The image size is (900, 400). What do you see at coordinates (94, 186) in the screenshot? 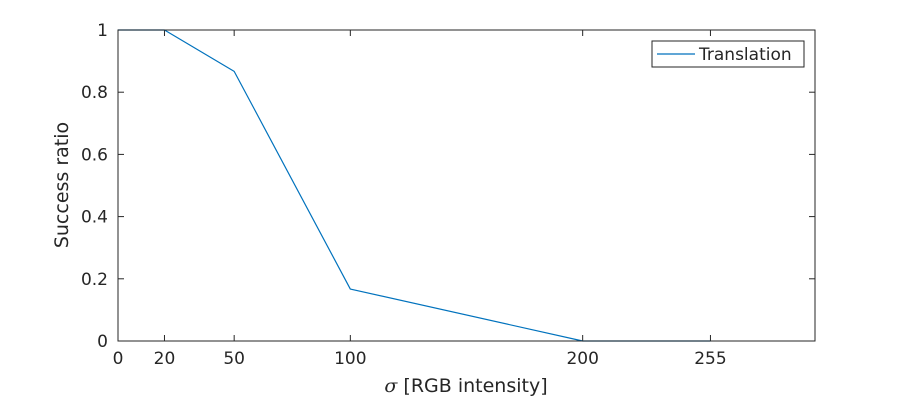
I see `y-tick-labels: 0 0.2 0.4 0.6 0.8 1` at bounding box center [94, 186].